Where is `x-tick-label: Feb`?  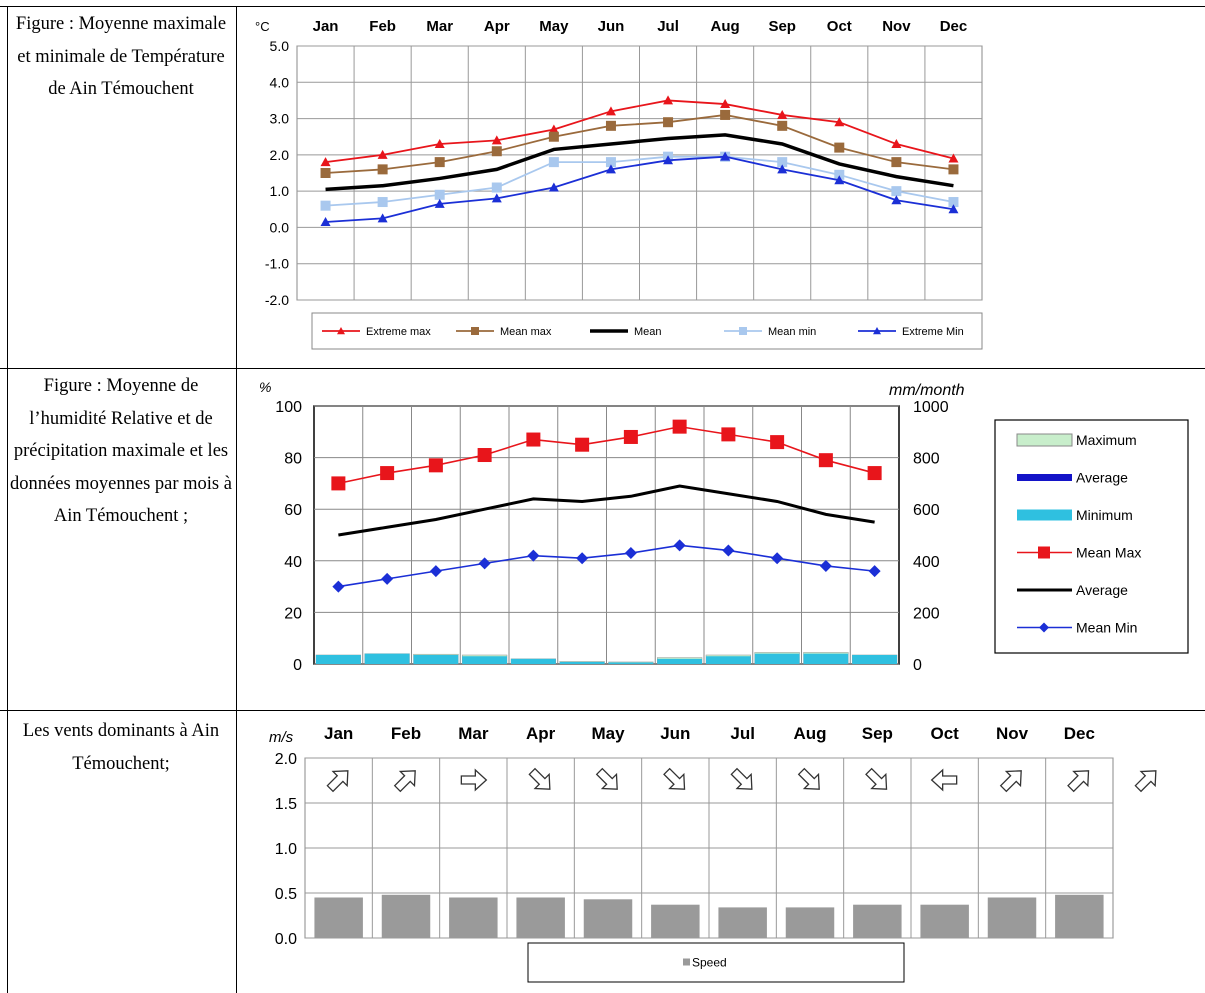 x-tick-label: Feb is located at coordinates (406, 733).